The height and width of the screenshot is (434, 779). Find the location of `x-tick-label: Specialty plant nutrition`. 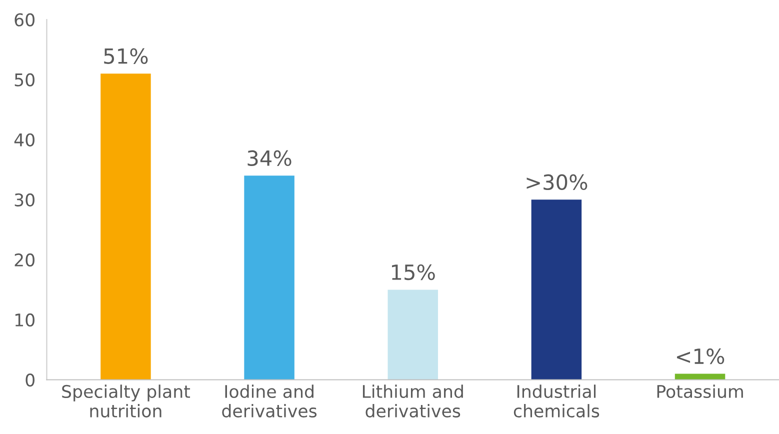

x-tick-label: Specialty plant nutrition is located at coordinates (126, 401).